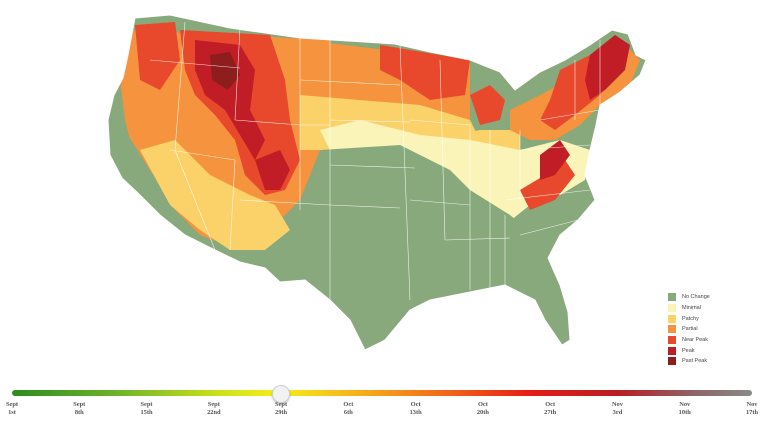  What do you see at coordinates (708, 350) in the screenshot?
I see `legend-item: Peak` at bounding box center [708, 350].